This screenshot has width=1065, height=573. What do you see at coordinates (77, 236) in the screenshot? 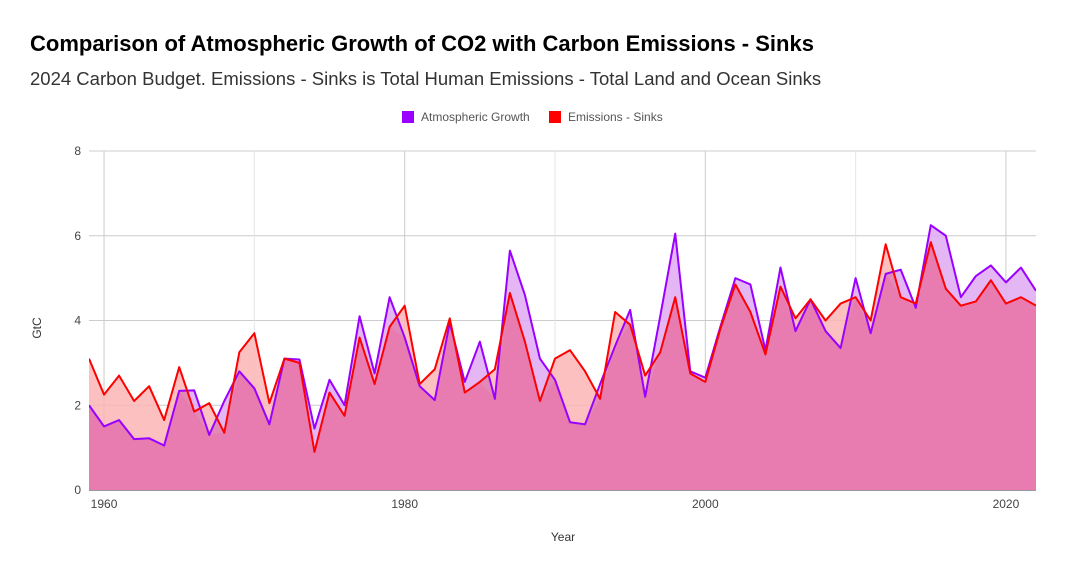
I see `y-tick-label-6: 6` at bounding box center [77, 236].